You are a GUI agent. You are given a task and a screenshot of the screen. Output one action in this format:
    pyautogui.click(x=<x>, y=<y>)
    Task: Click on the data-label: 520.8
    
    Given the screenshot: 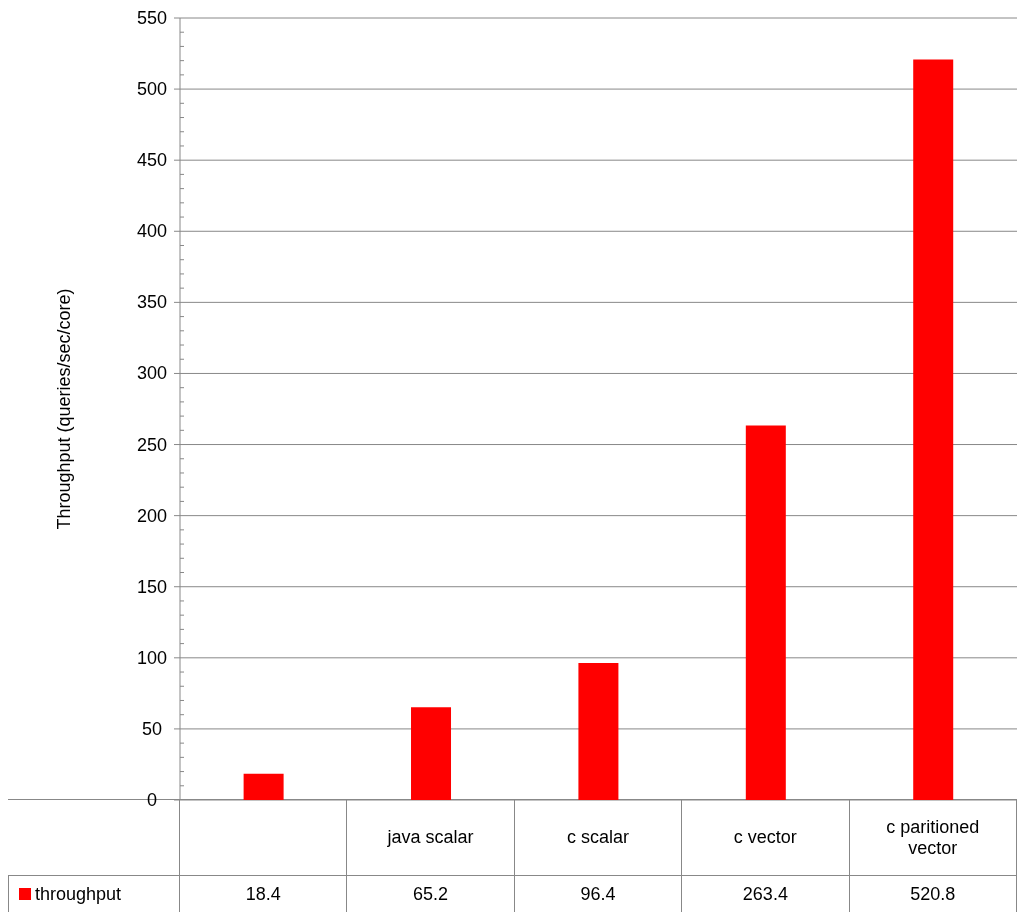 What is the action you would take?
    pyautogui.click(x=933, y=894)
    